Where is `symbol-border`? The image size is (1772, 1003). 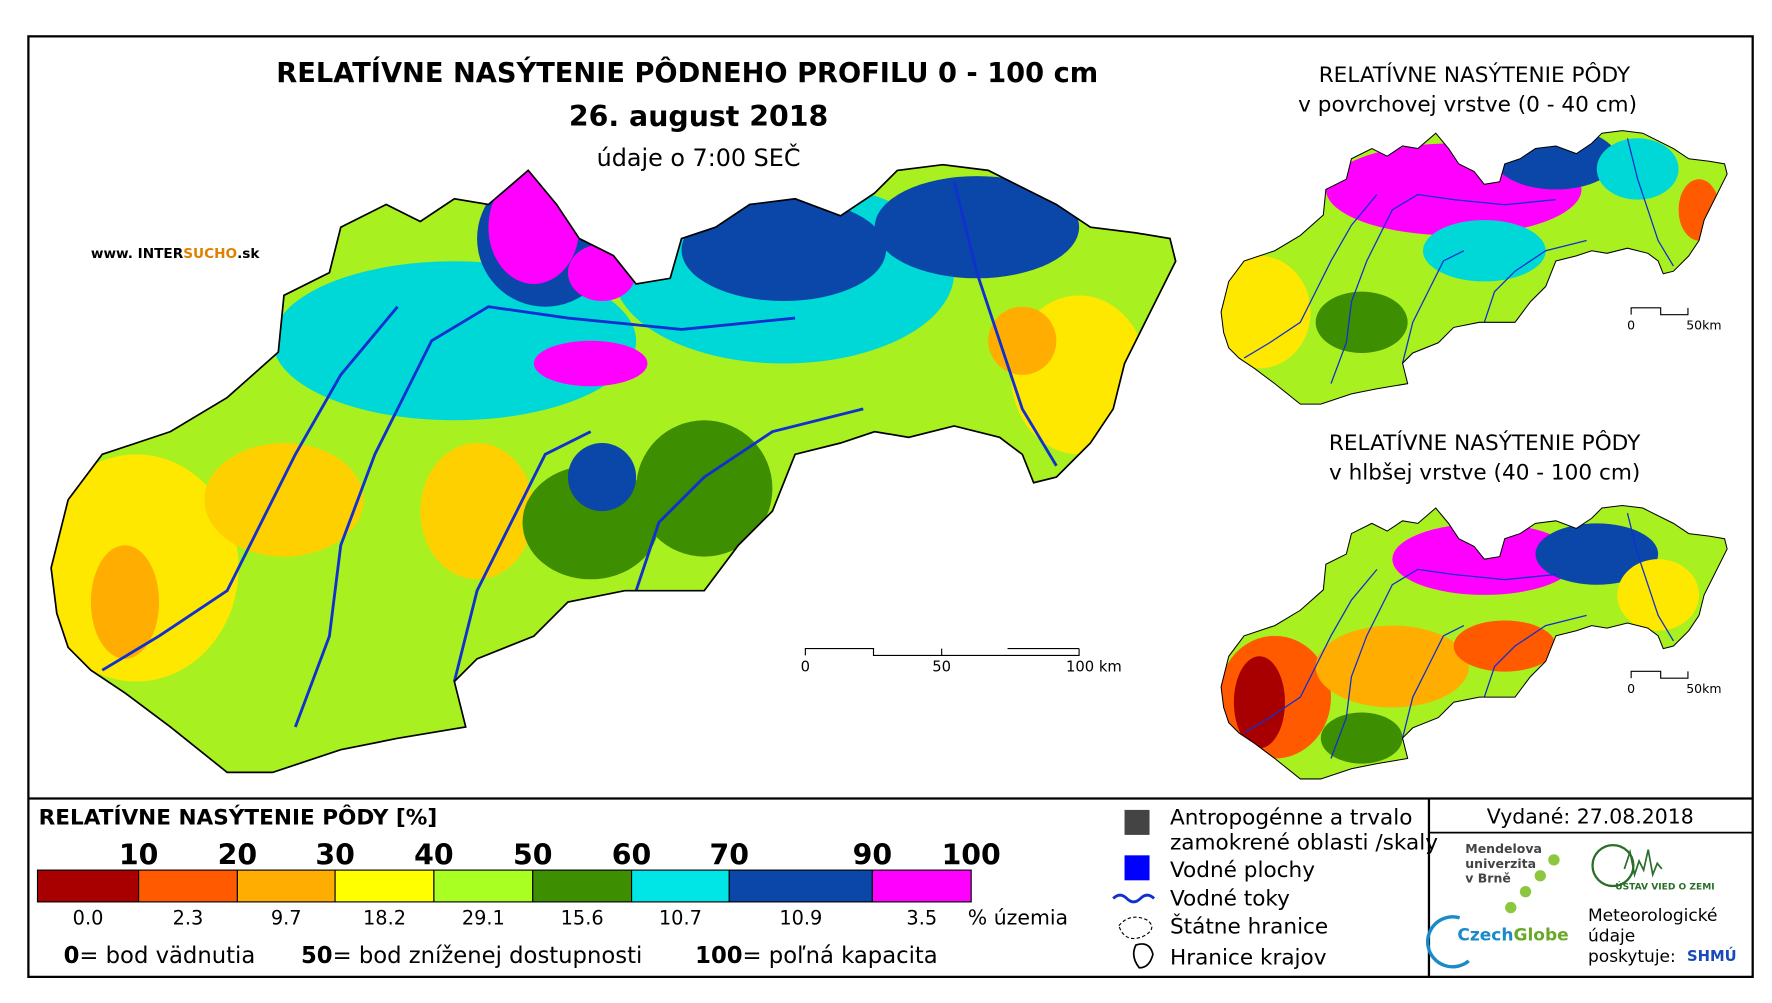 symbol-border is located at coordinates (1135, 928).